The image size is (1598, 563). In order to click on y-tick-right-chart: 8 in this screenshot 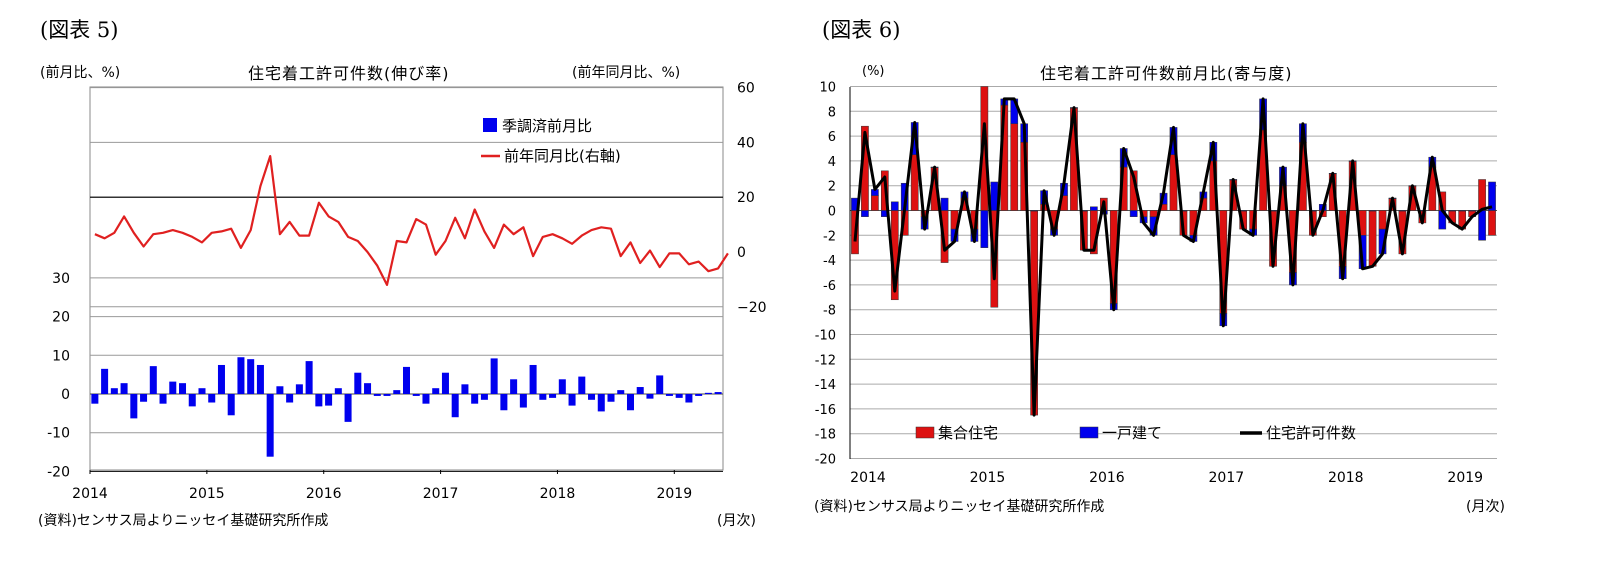, I will do `click(832, 112)`.